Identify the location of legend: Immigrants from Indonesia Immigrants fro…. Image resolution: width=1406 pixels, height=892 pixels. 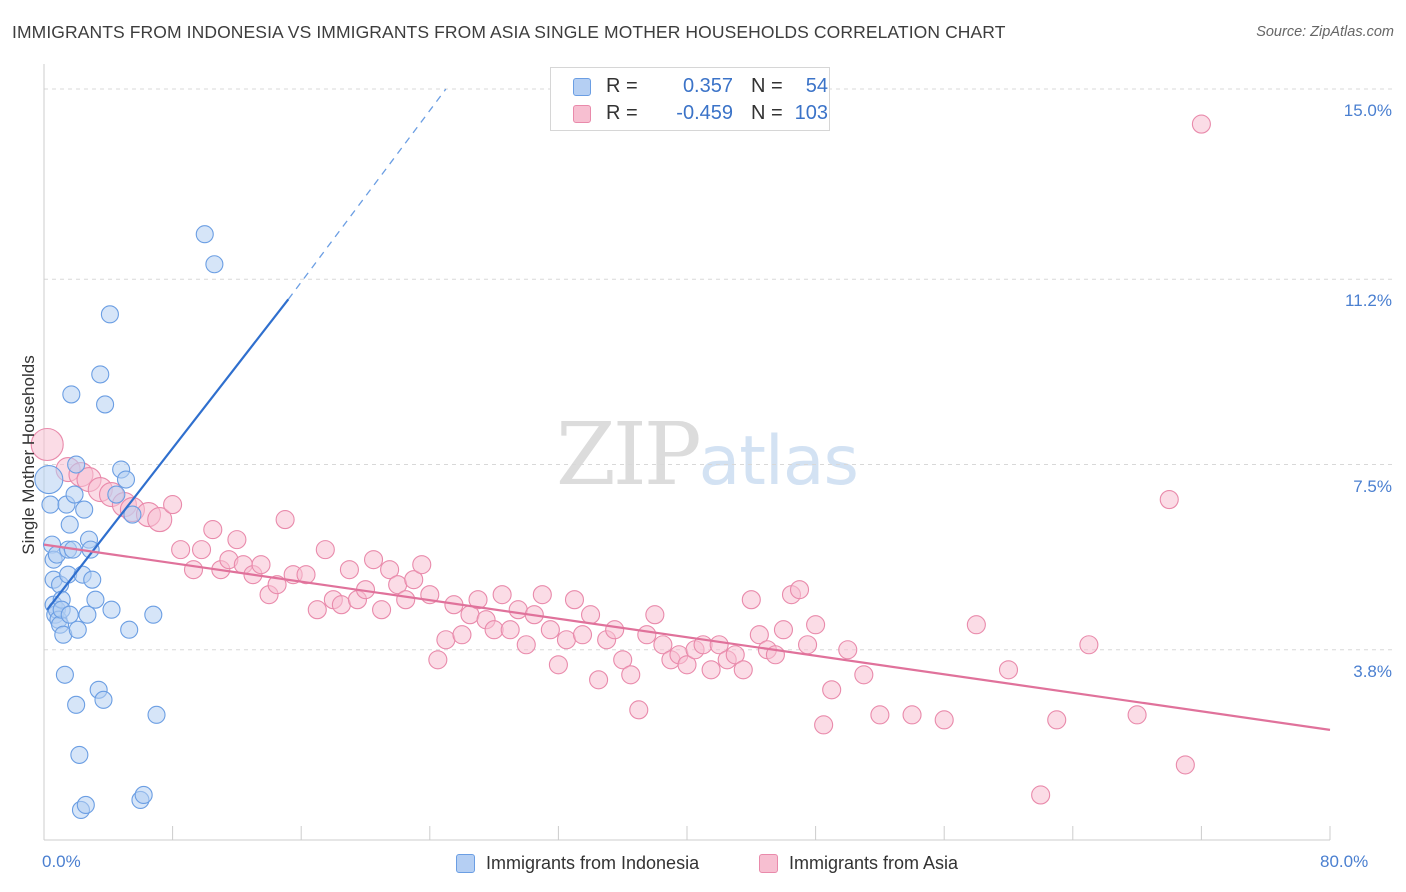
(703, 864).